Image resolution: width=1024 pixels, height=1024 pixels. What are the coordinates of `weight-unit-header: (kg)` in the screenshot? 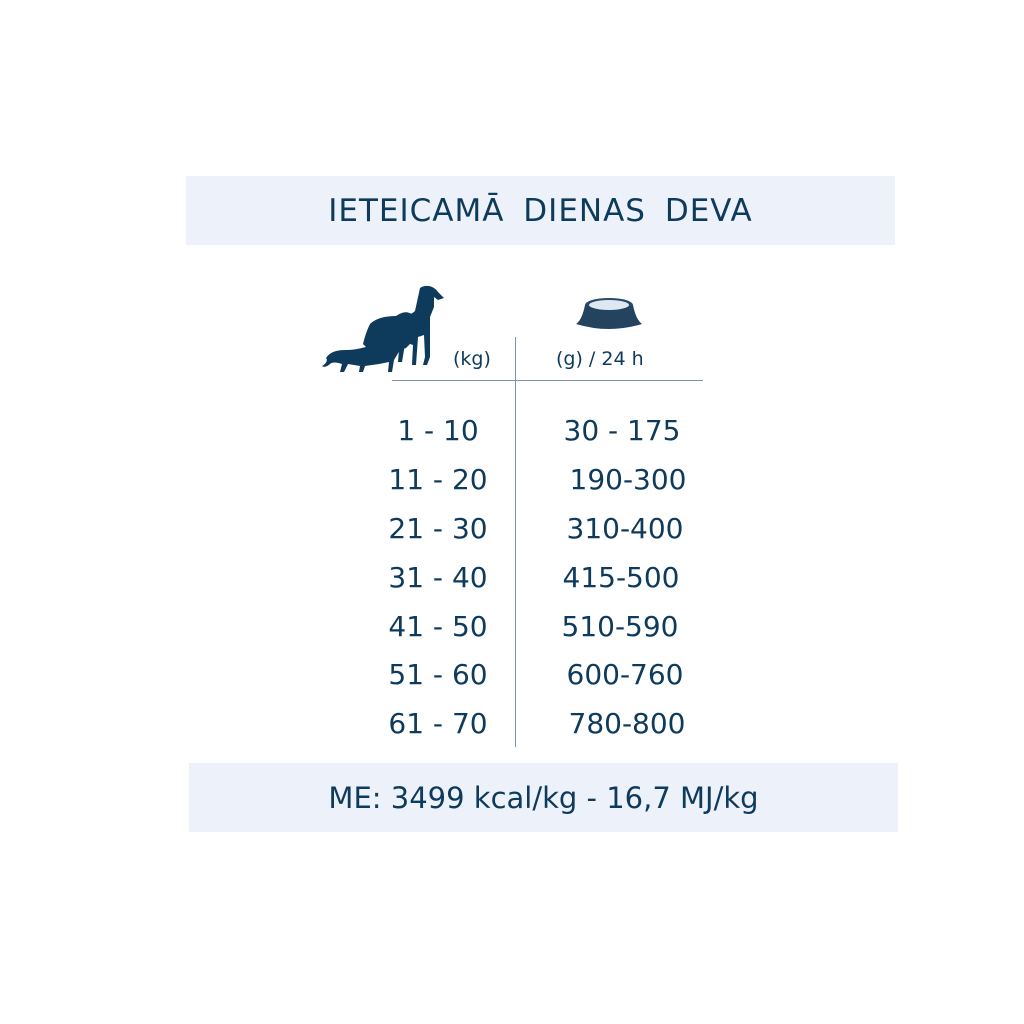 It's located at (472, 359).